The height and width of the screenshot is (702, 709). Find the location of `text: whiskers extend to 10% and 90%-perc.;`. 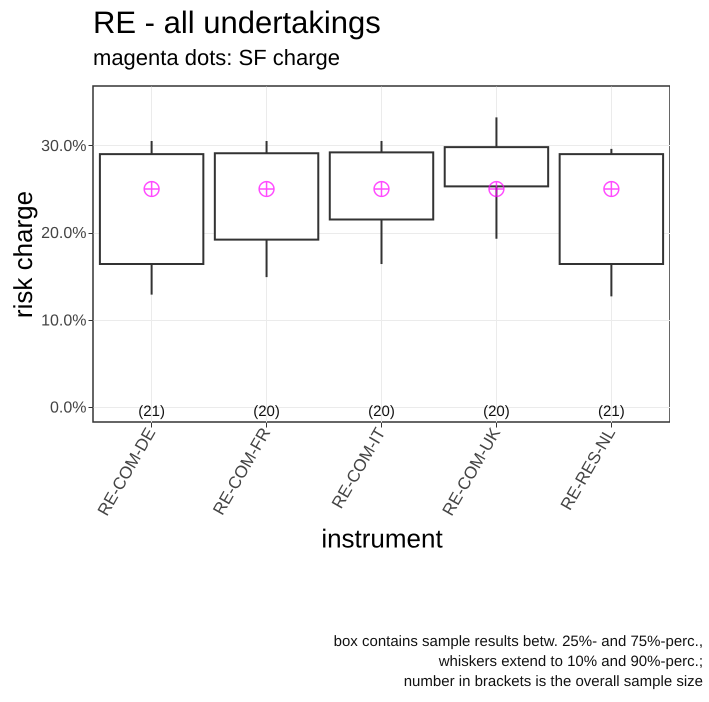

text: whiskers extend to 10% and 90%-perc.; is located at coordinates (570, 662).